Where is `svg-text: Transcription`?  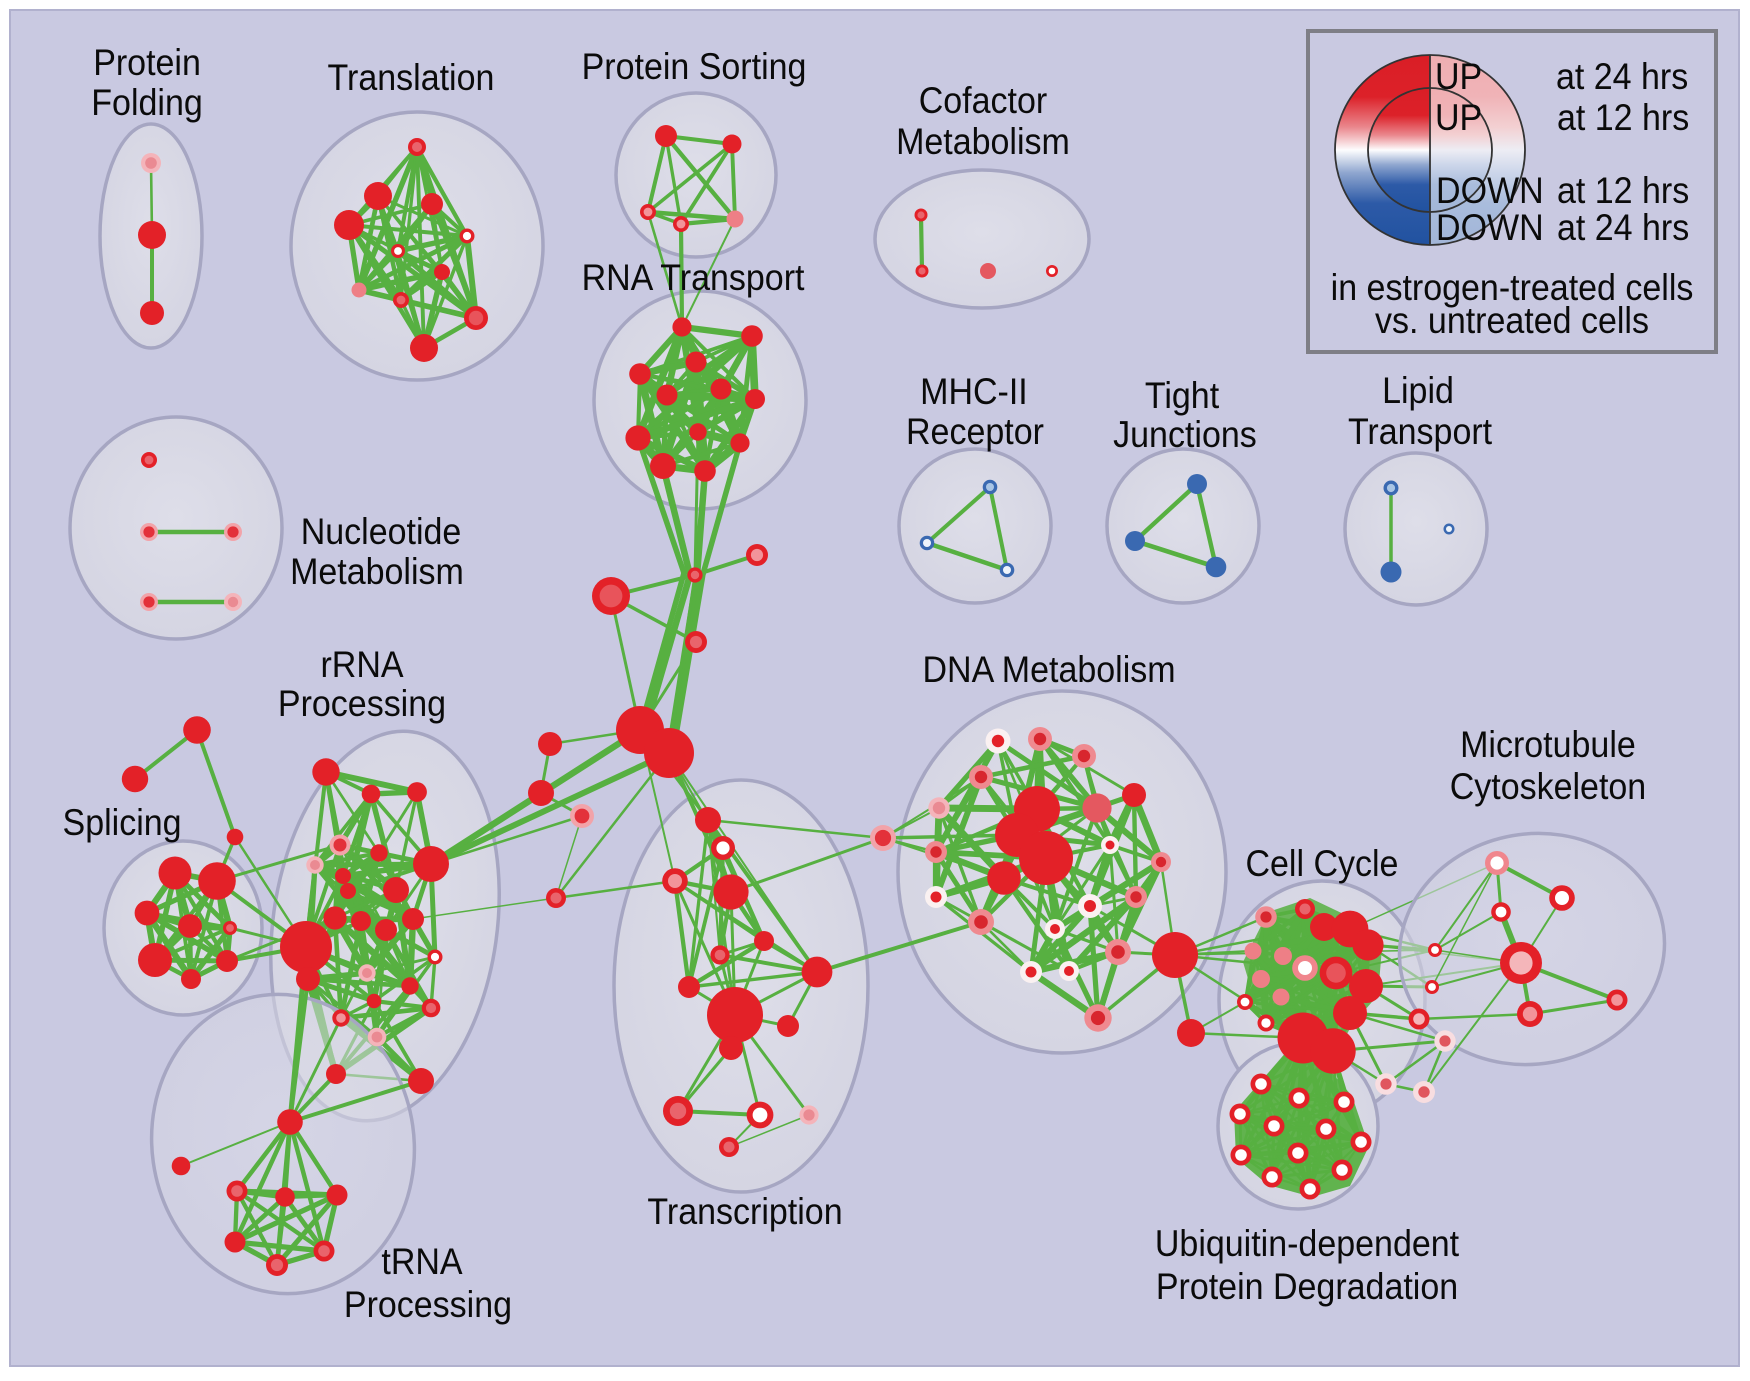 svg-text: Transcription is located at coordinates (744, 1212).